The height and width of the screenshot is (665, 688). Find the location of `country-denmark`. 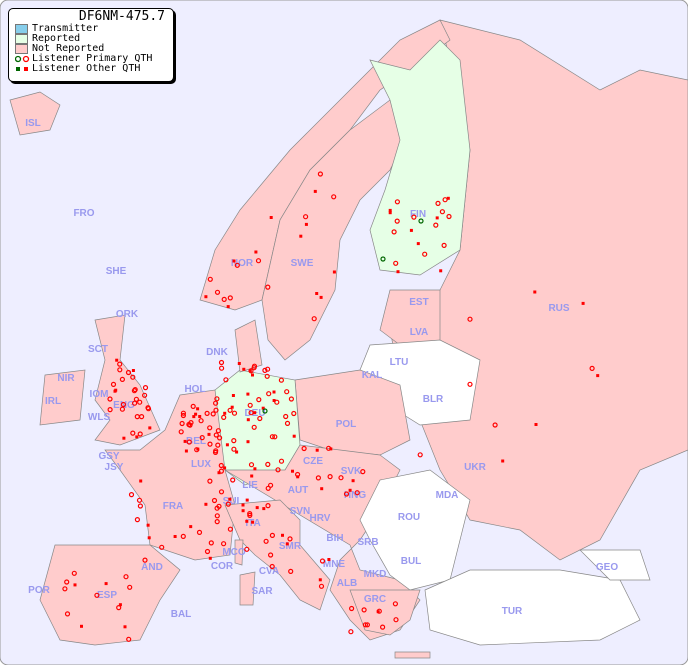

country-denmark is located at coordinates (248, 346).